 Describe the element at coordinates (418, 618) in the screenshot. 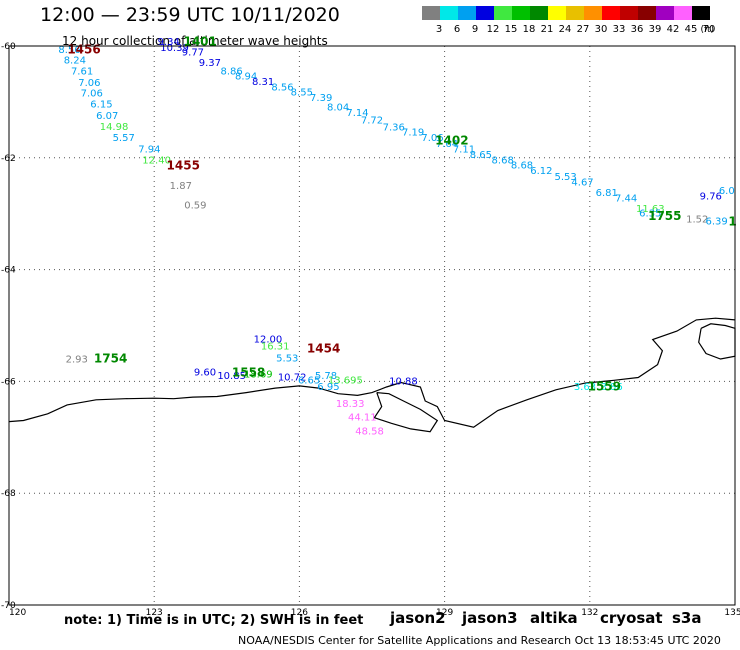

I see `satellite-label-jason2: jason2` at that location.